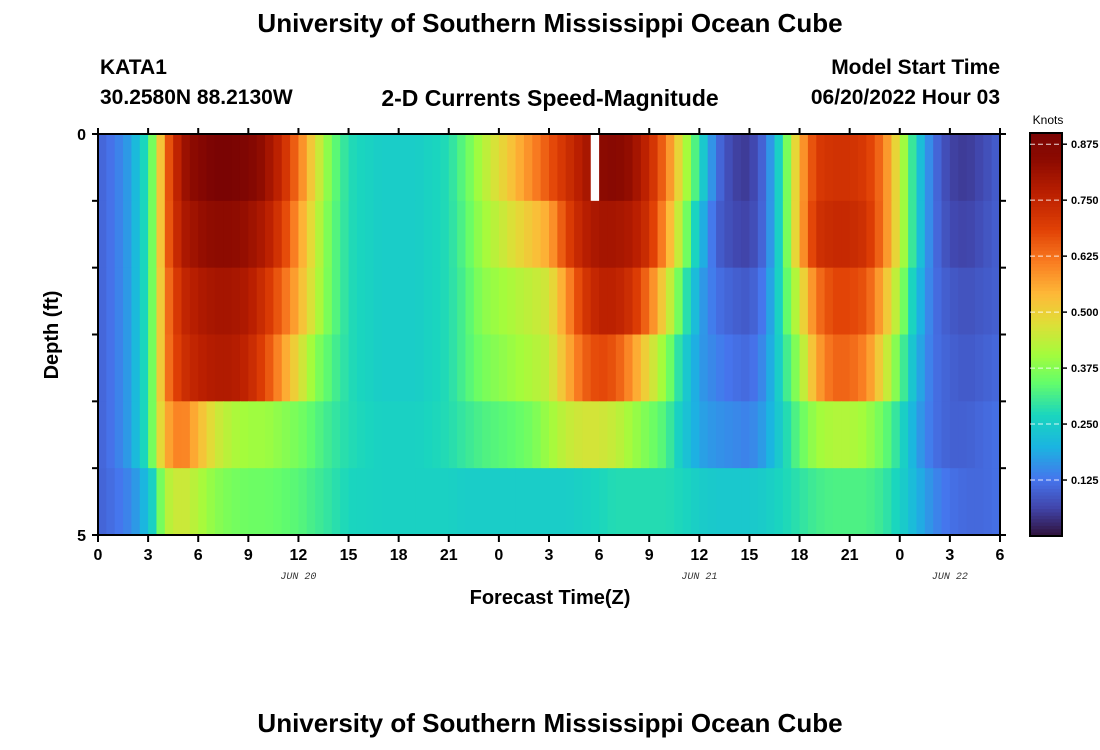 Image resolution: width=1100 pixels, height=750 pixels. What do you see at coordinates (133, 67) in the screenshot?
I see `station-name: KATA1` at bounding box center [133, 67].